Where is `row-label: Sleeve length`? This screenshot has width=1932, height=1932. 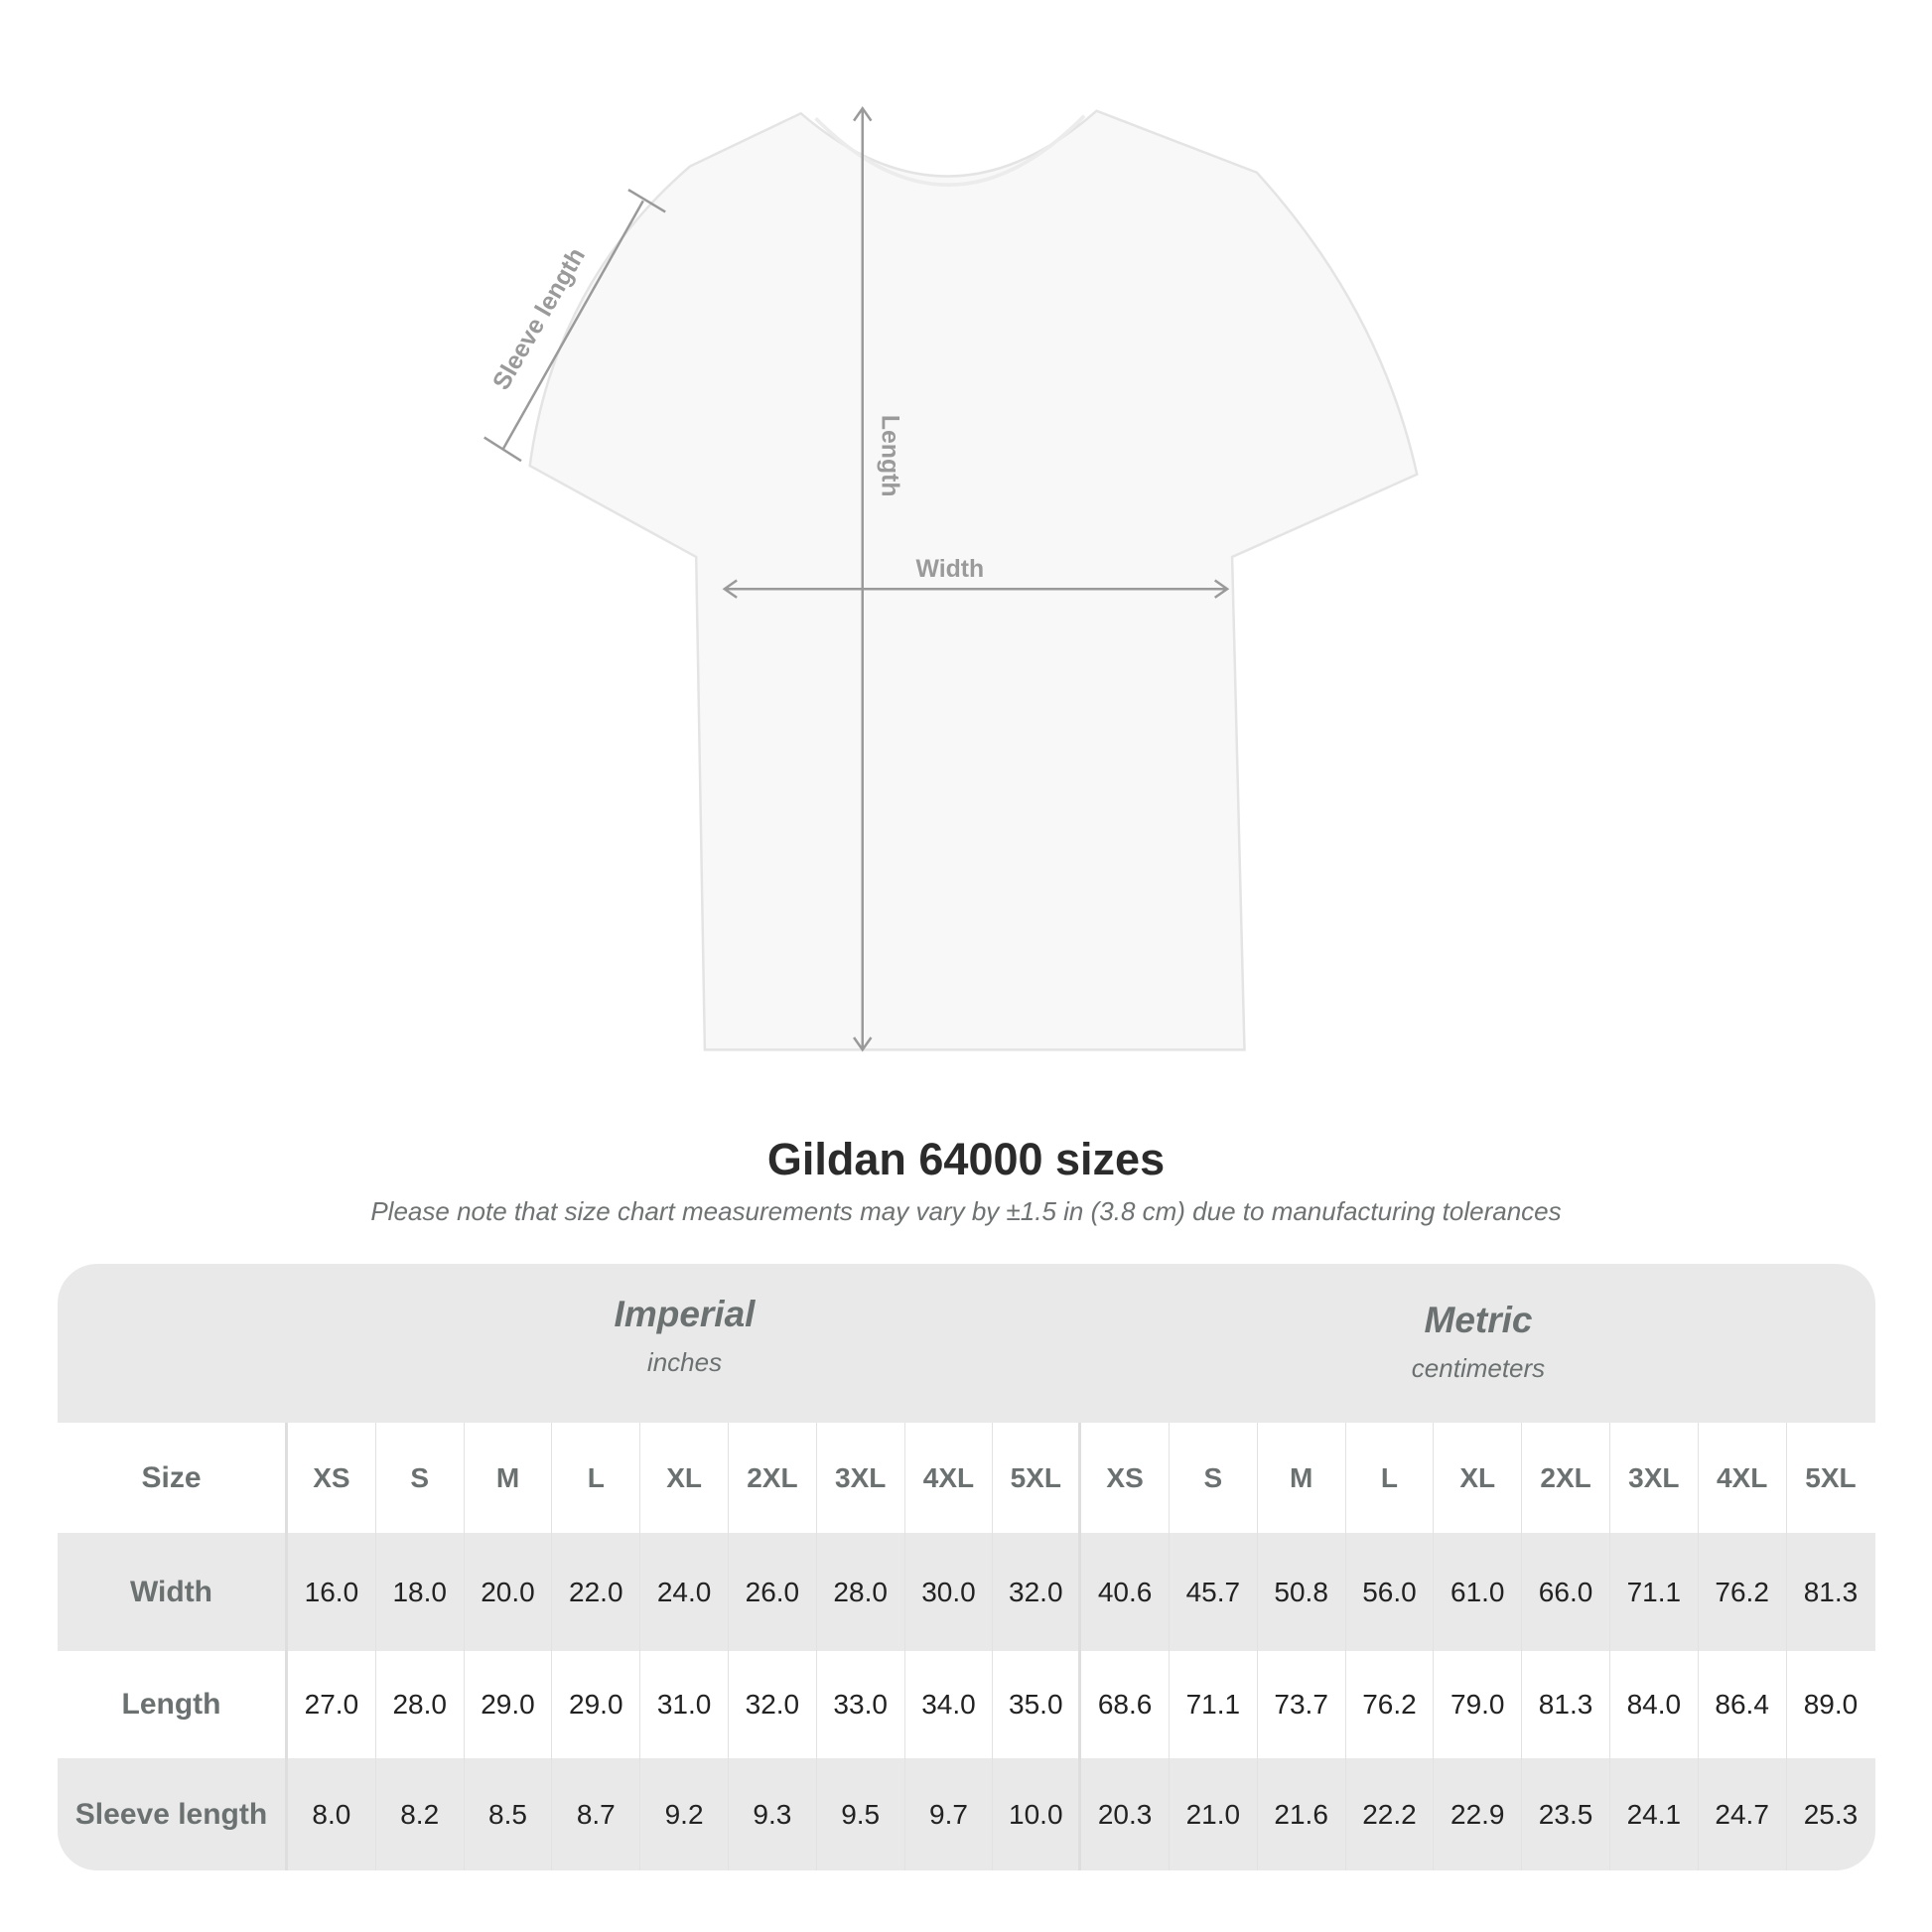
row-label: Sleeve length is located at coordinates (173, 1814).